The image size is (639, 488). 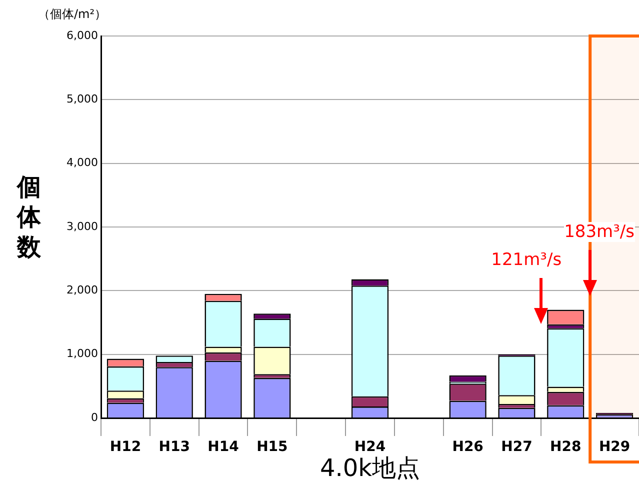 I want to click on annotation: 183m³/s, so click(x=599, y=232).